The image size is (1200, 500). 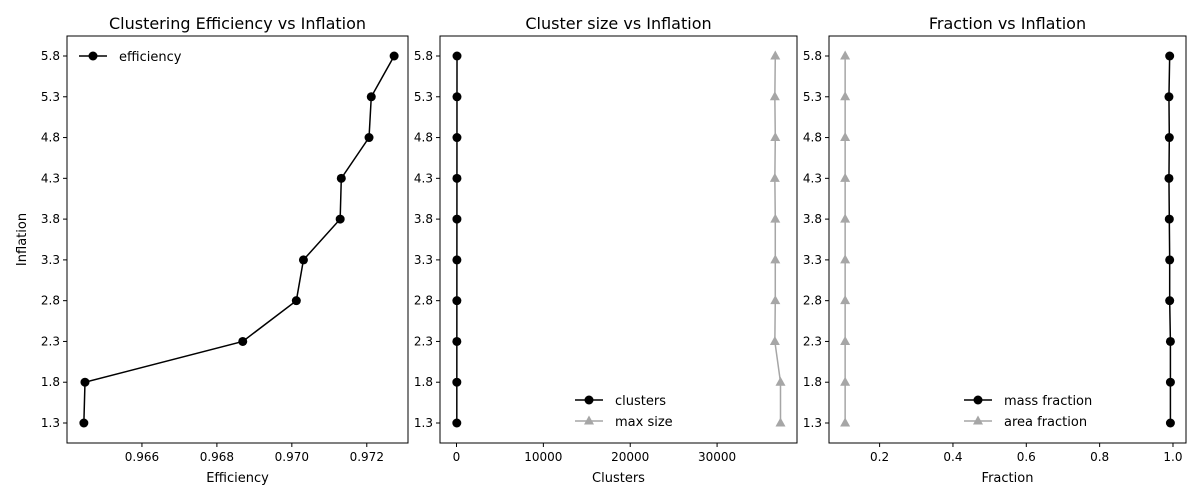 What do you see at coordinates (423, 301) in the screenshot?
I see `y-tick-label: 2.8` at bounding box center [423, 301].